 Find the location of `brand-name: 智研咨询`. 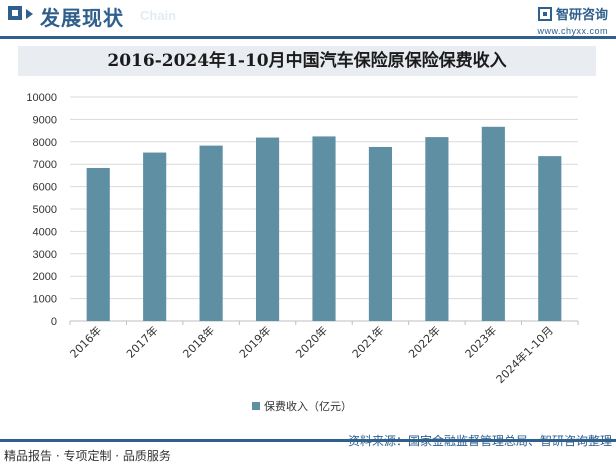

brand-name: 智研咨询 is located at coordinates (581, 15).